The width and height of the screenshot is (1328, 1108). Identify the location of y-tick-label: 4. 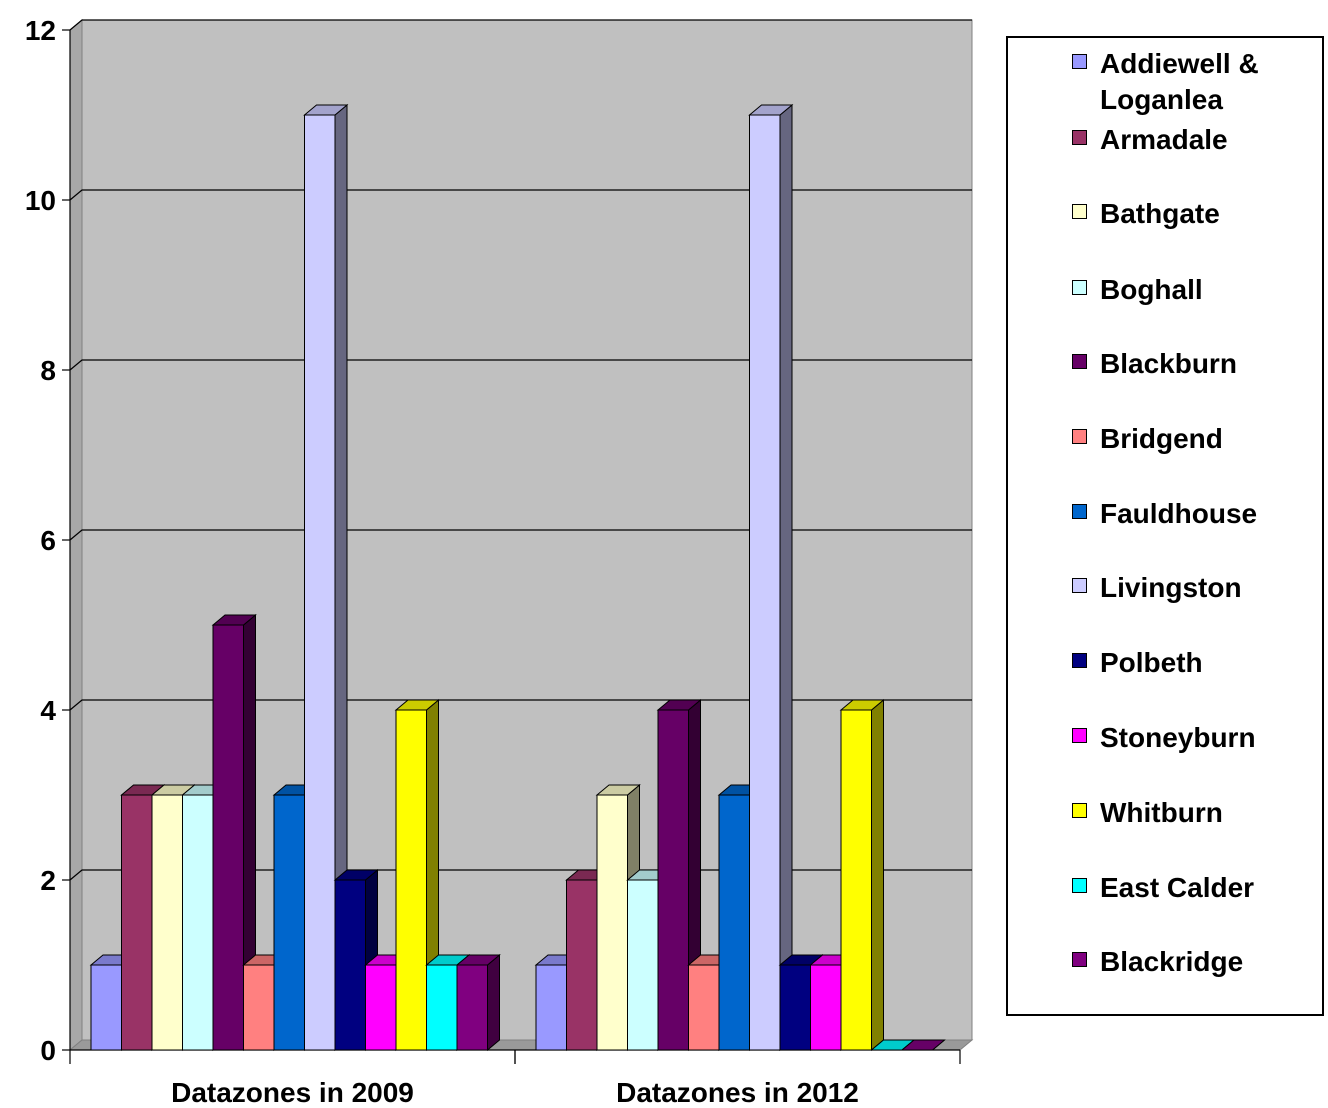
(48, 710).